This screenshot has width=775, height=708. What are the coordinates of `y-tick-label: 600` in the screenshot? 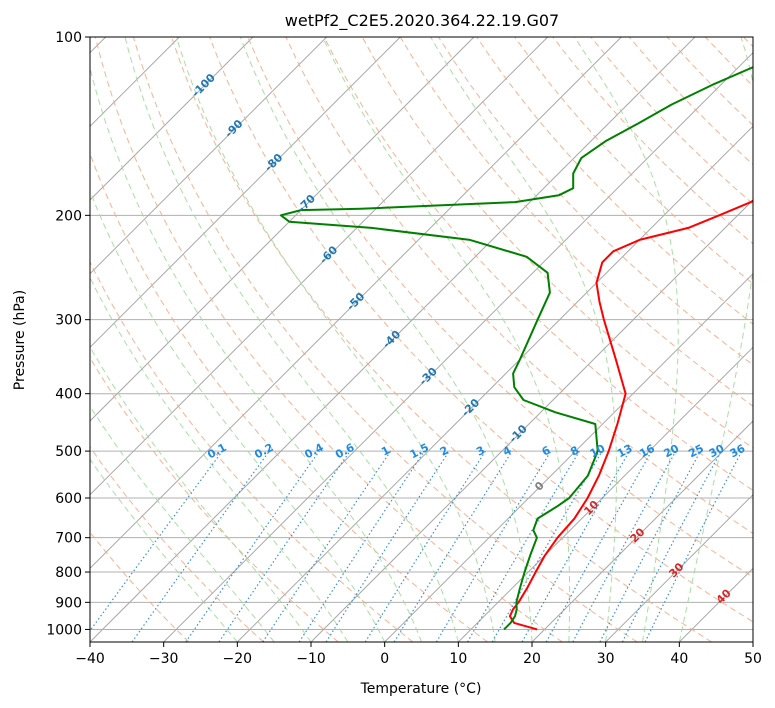 It's located at (68, 499).